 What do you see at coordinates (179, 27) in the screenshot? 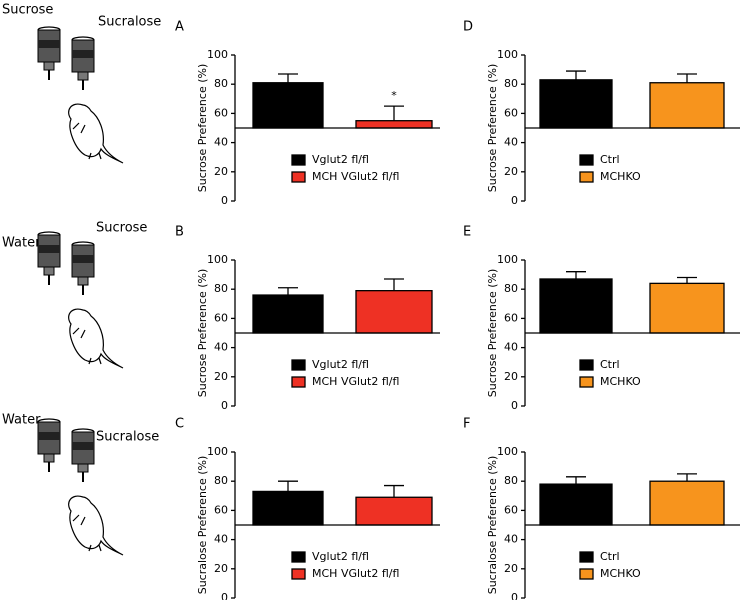
I see `panel-letter: A` at bounding box center [179, 27].